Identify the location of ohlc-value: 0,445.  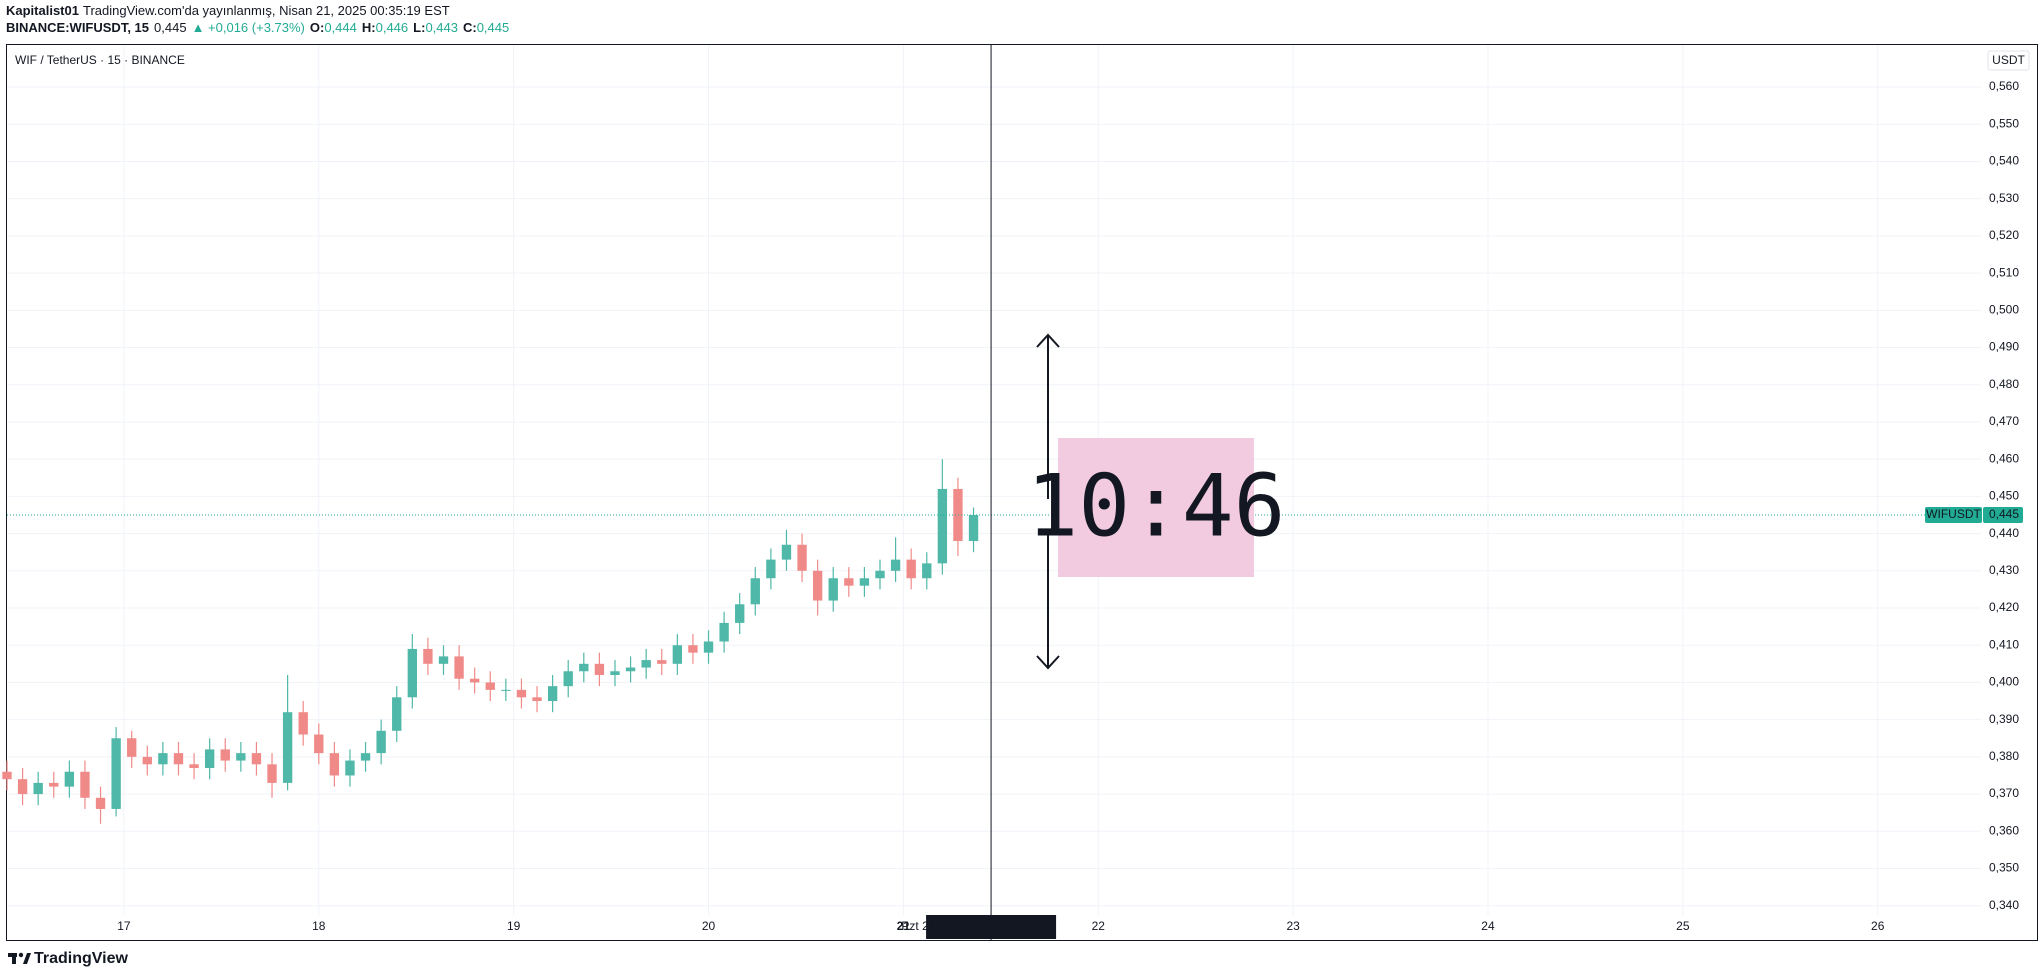
(493, 27).